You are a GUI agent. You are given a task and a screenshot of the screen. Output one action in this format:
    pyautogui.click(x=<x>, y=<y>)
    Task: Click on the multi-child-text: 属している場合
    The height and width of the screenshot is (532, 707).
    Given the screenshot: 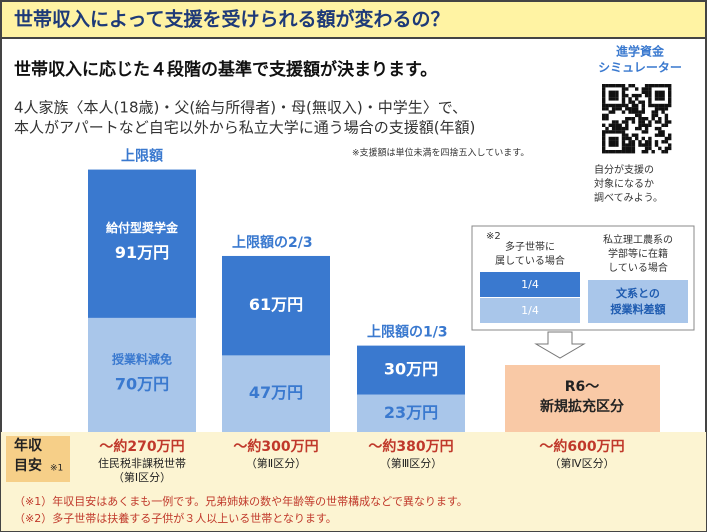 What is the action you would take?
    pyautogui.click(x=530, y=260)
    